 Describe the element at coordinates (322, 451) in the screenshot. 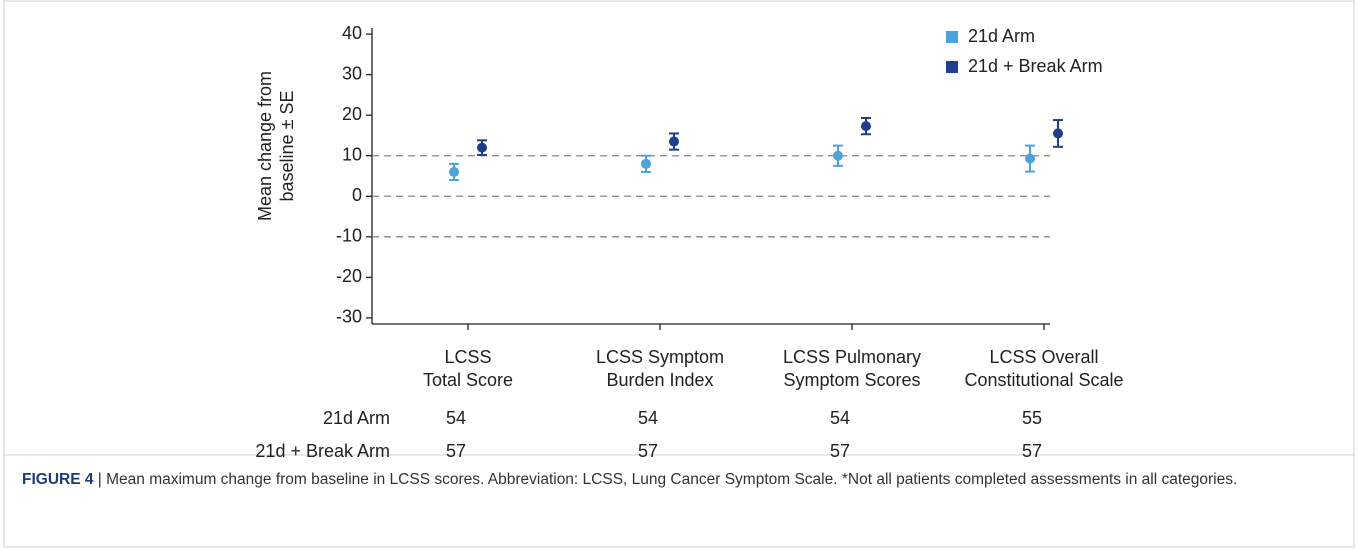

I see `n-row-label: 21d + Break Arm` at that location.